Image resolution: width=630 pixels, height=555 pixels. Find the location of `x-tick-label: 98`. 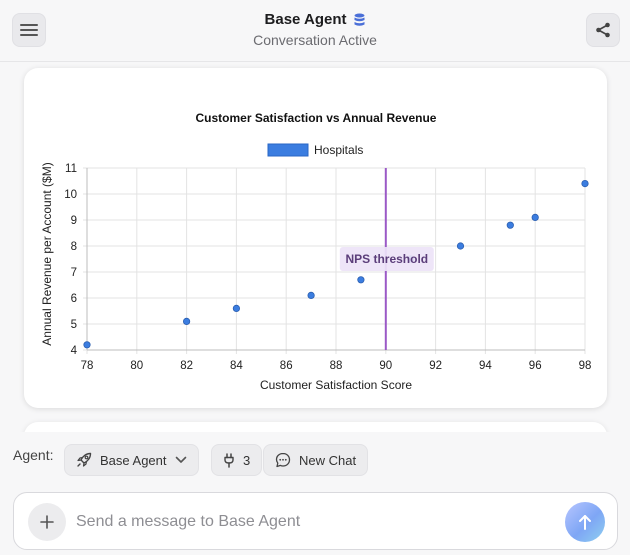

x-tick-label: 98 is located at coordinates (585, 366).